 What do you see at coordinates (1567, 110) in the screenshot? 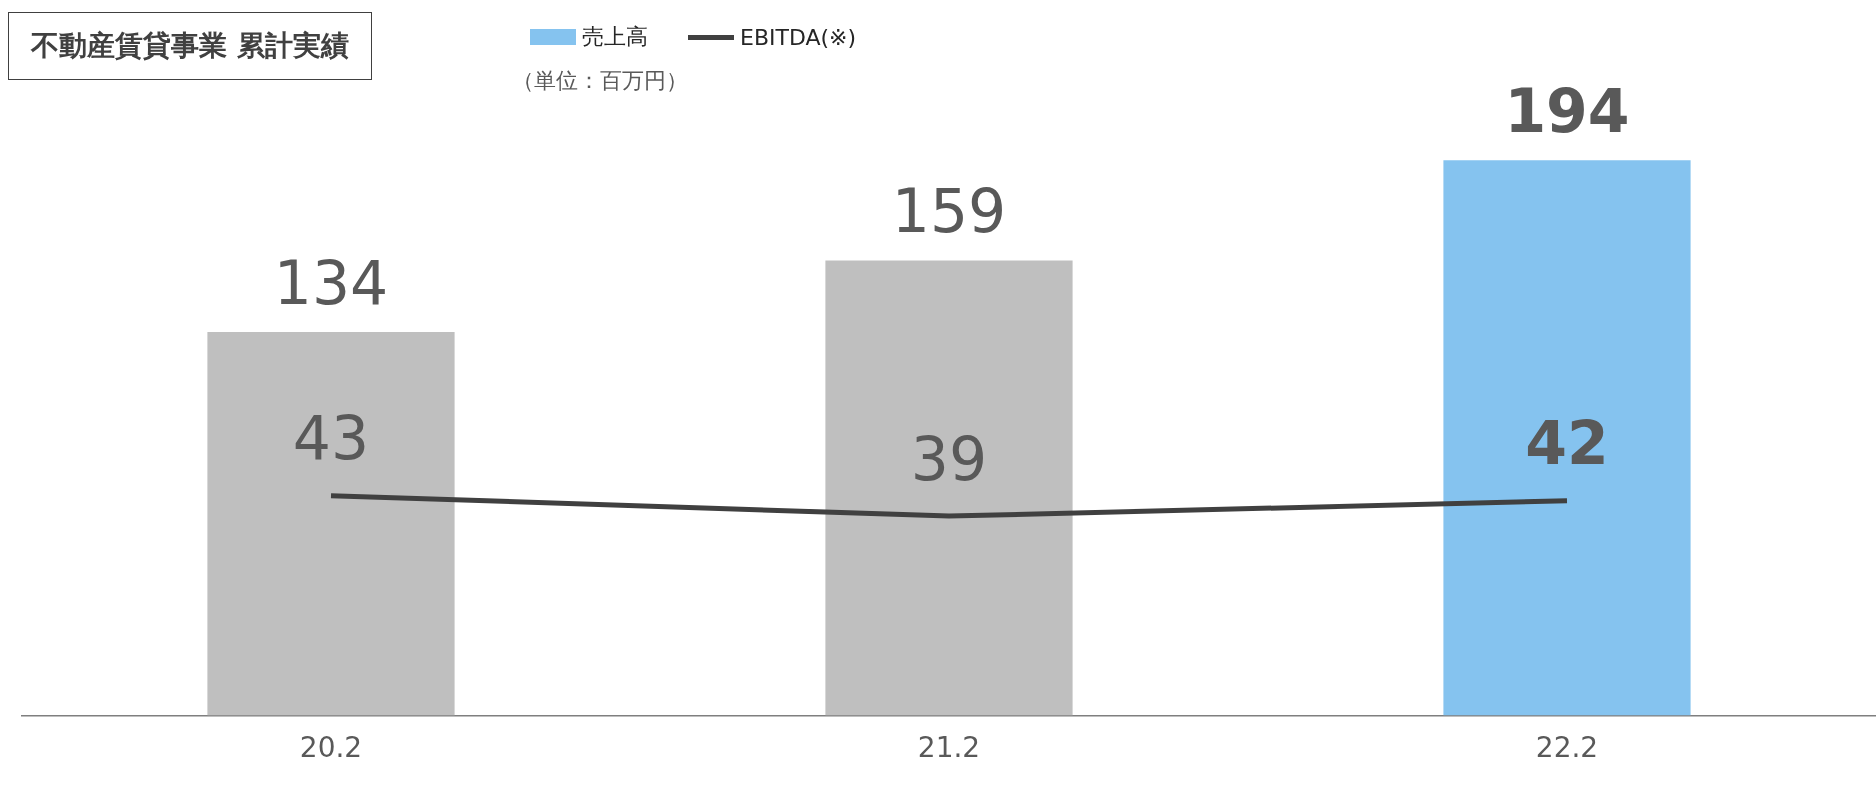
I see `data-label: 194` at bounding box center [1567, 110].